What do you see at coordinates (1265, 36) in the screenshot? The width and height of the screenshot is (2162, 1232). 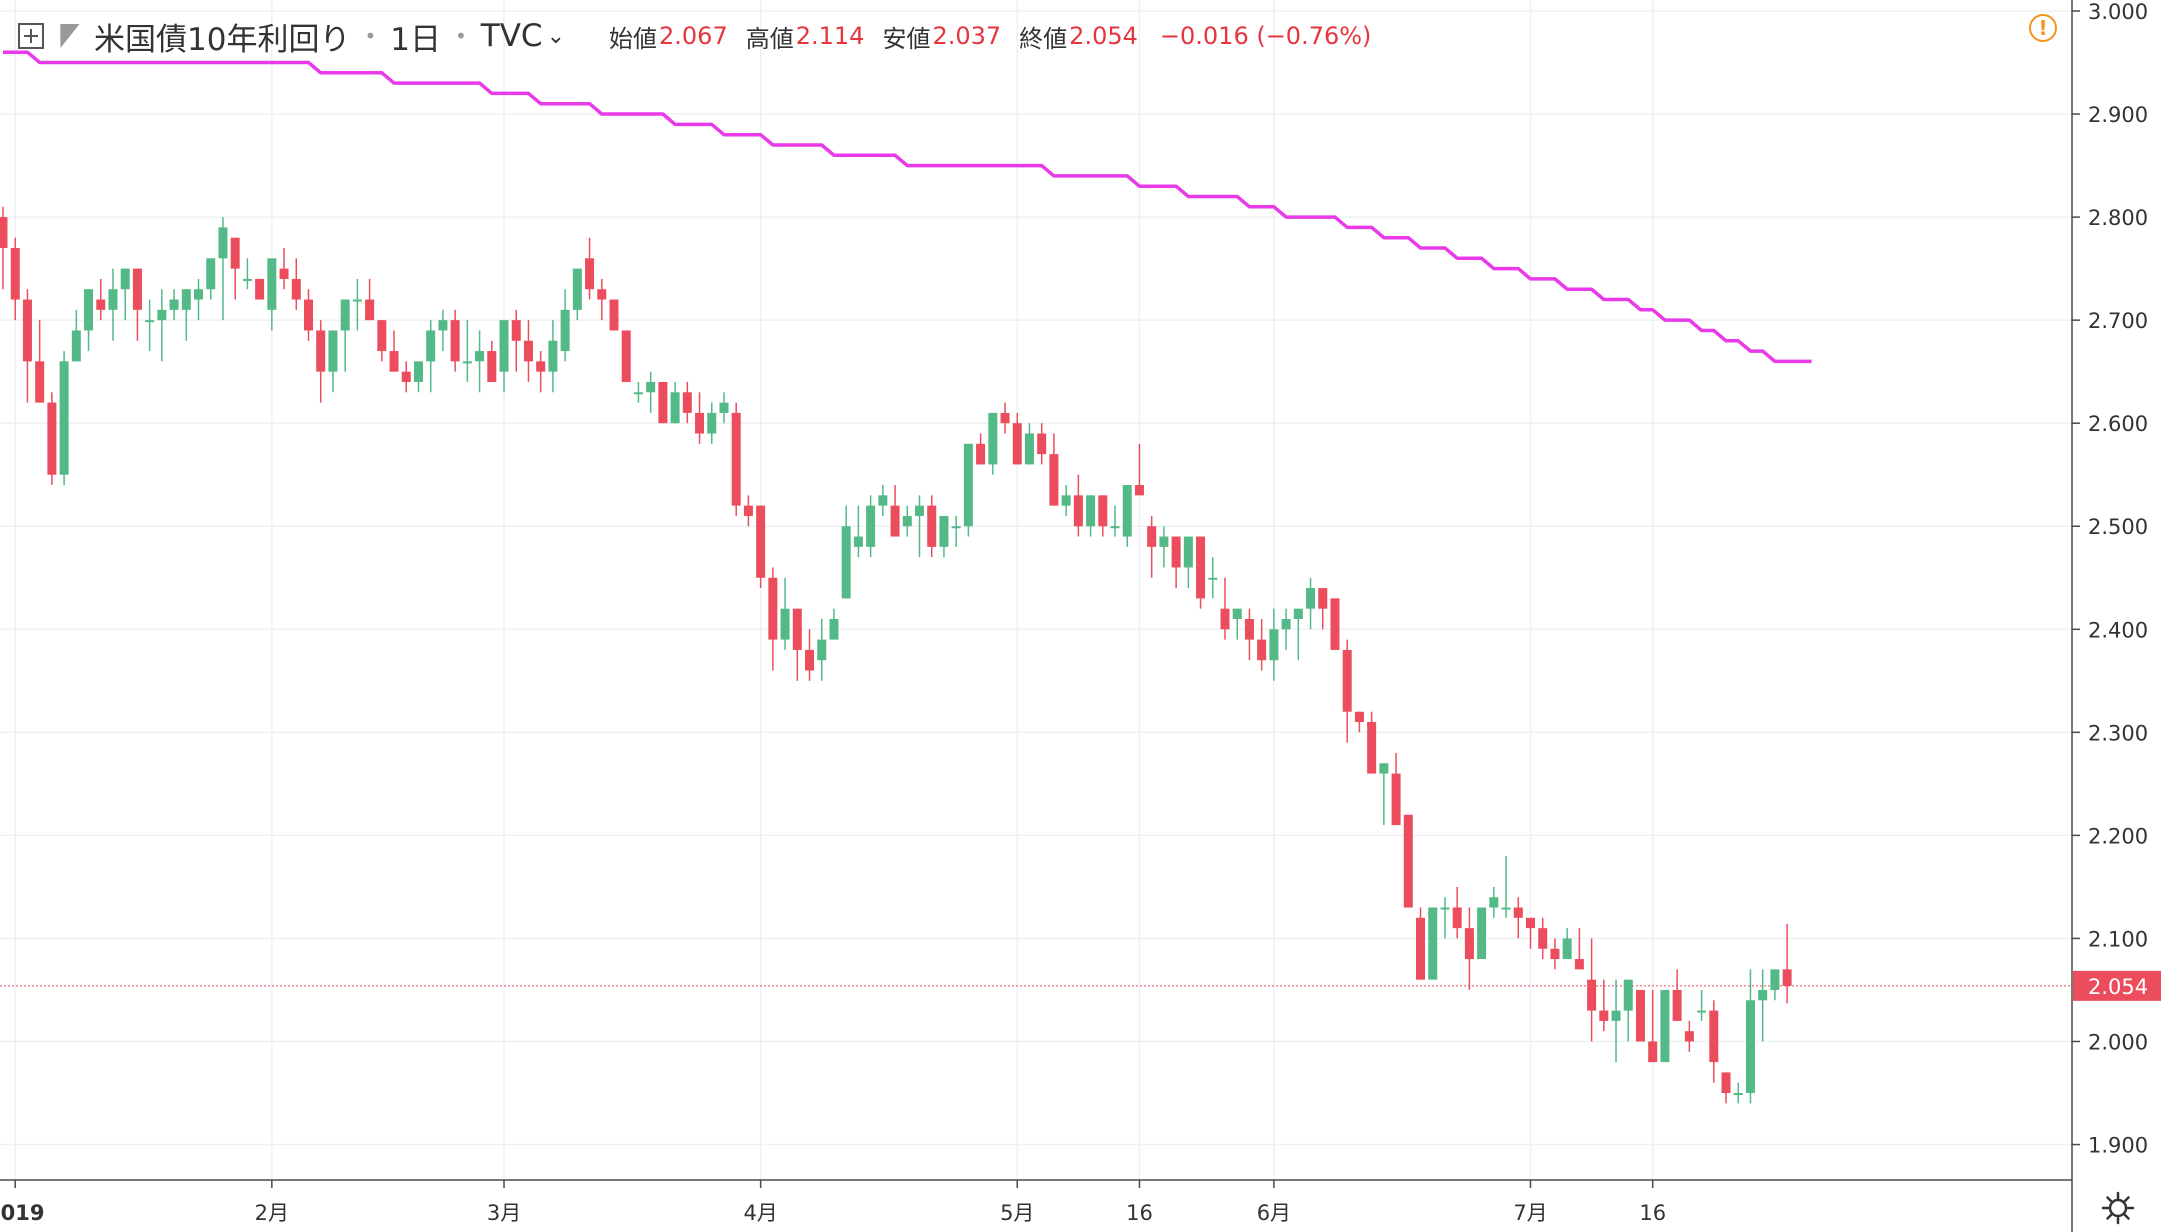 I see `change-value: −0.016 (−0.76%)` at bounding box center [1265, 36].